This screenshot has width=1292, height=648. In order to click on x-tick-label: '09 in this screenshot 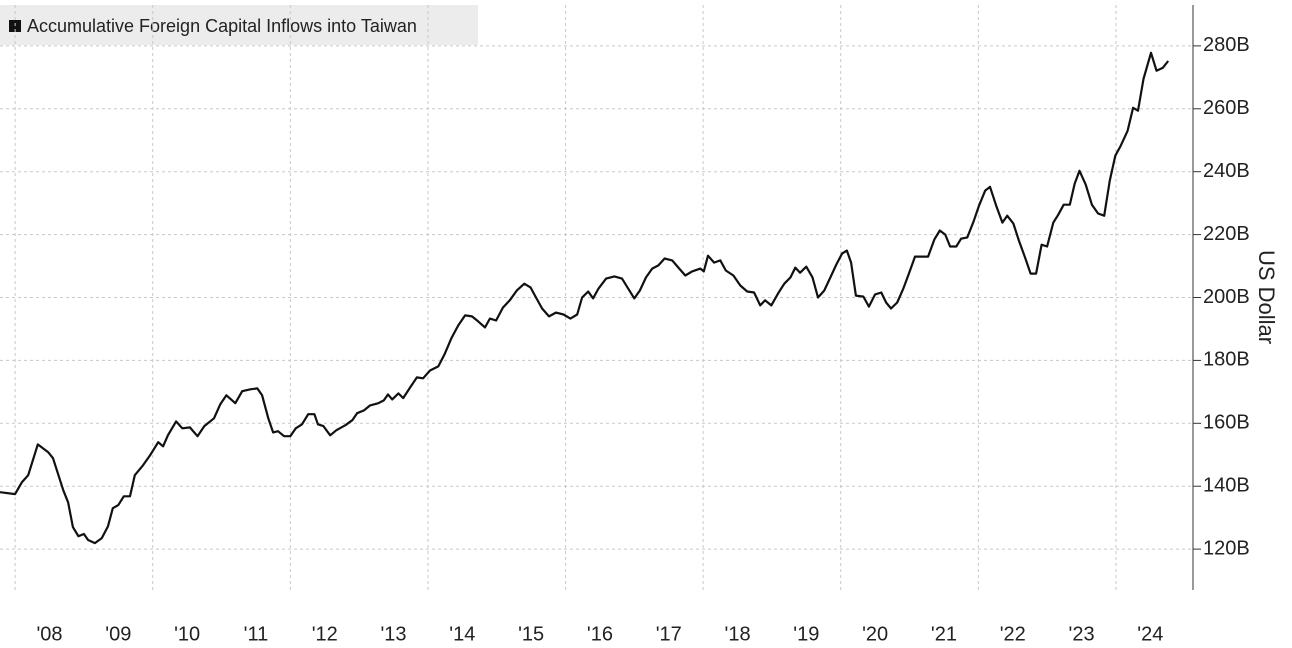, I will do `click(118, 634)`.